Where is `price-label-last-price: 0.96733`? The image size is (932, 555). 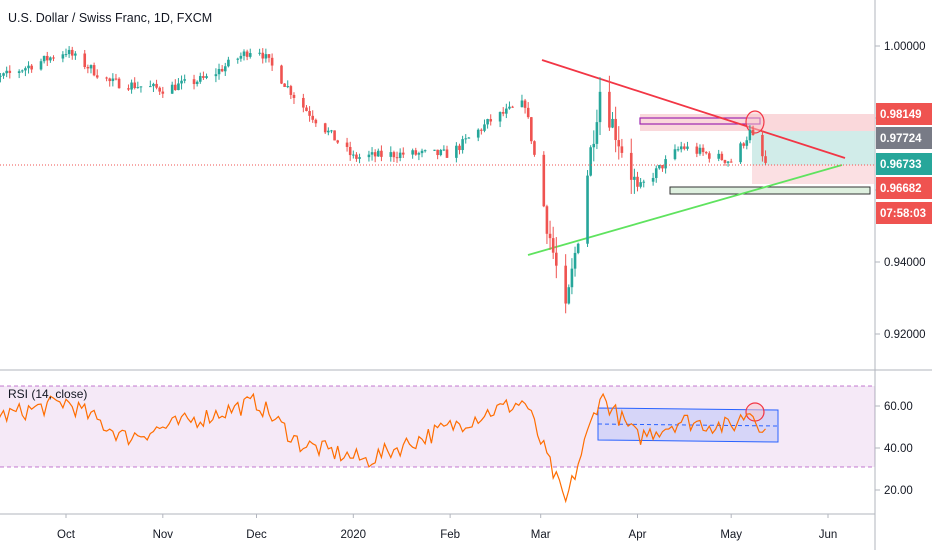 price-label-last-price: 0.96733 is located at coordinates (904, 164).